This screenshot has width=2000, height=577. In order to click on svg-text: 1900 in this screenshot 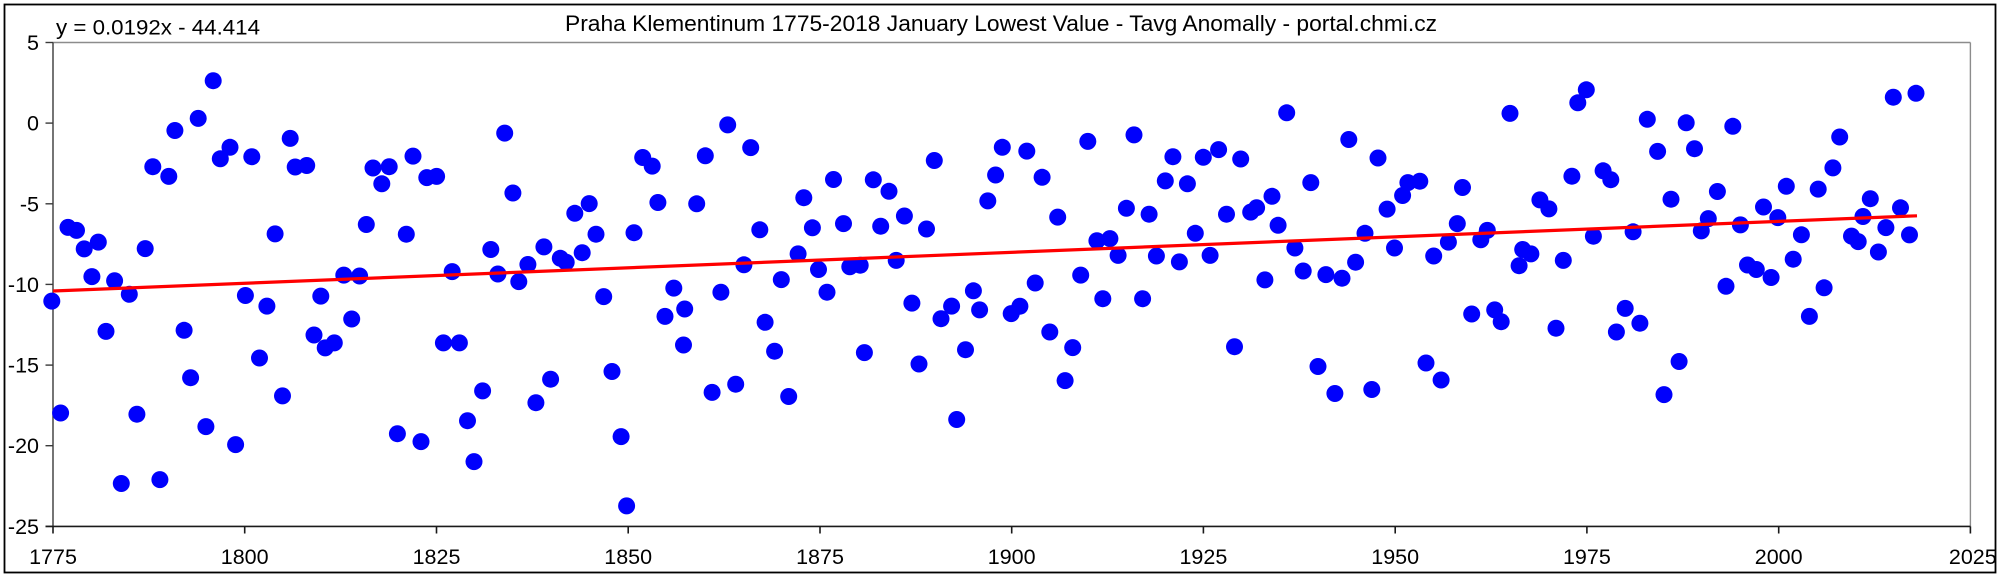, I will do `click(1012, 557)`.